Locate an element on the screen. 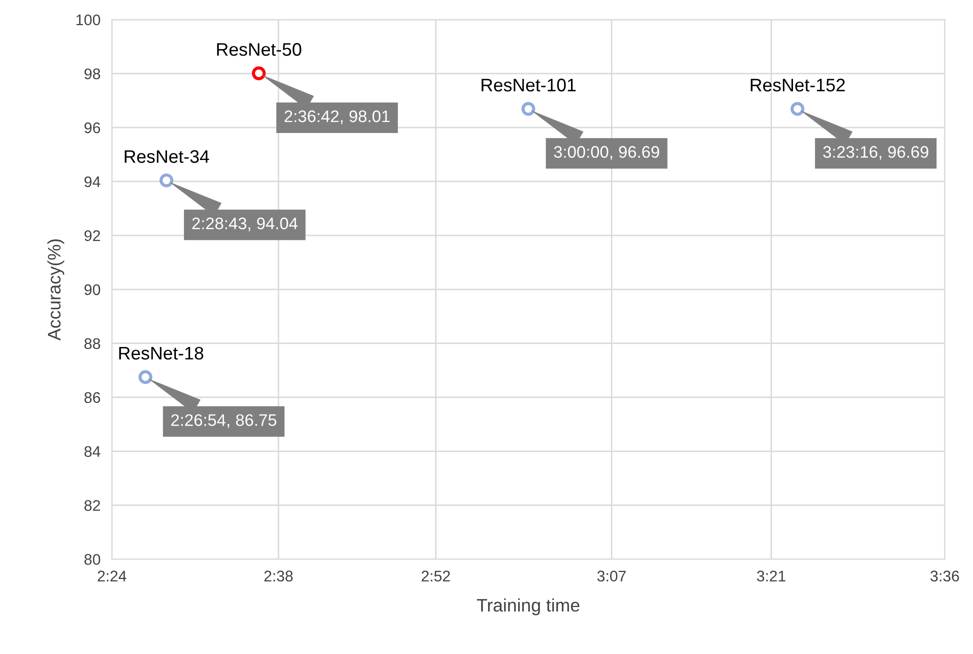 The width and height of the screenshot is (973, 654). series-label: ResNet-18 is located at coordinates (161, 353).